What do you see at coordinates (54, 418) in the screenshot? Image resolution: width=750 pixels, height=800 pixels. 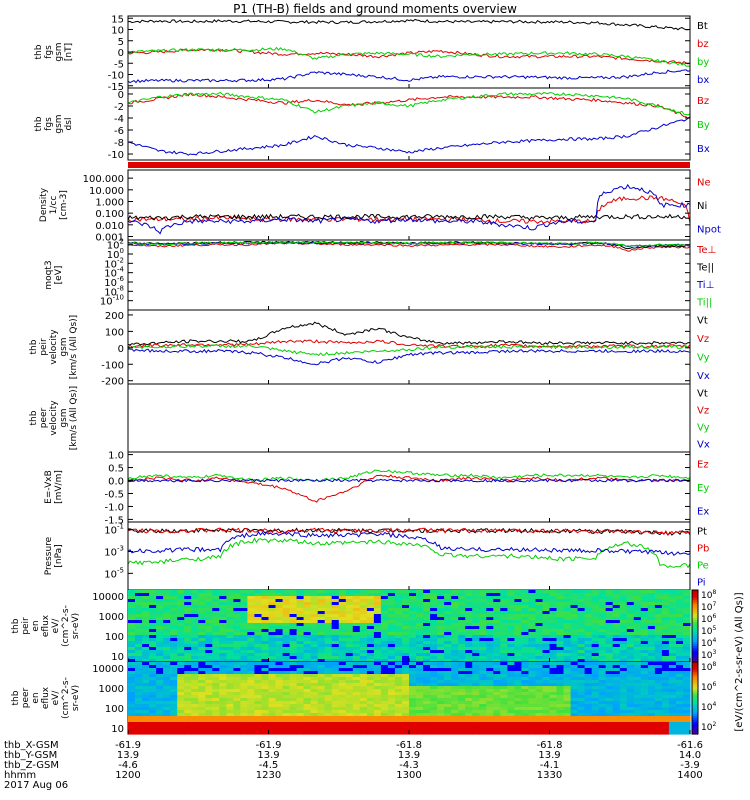 I see `panel-ylabel: velocity` at bounding box center [54, 418].